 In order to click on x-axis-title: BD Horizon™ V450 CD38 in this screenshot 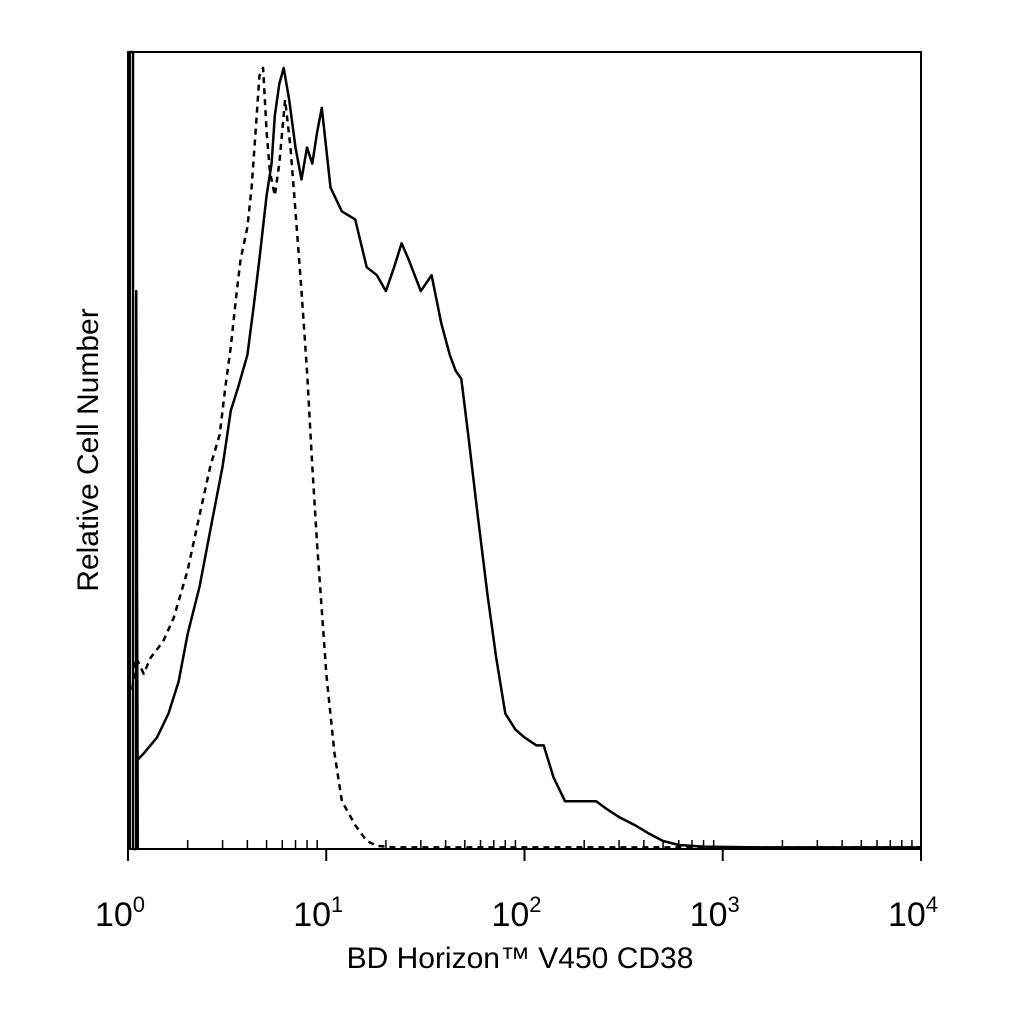, I will do `click(520, 958)`.